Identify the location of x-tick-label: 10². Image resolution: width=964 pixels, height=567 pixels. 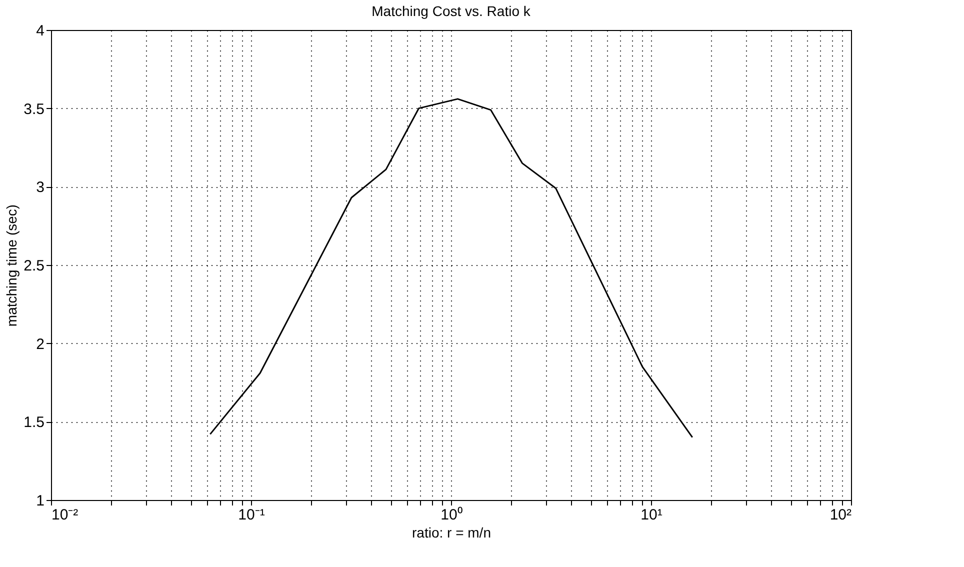
(841, 515).